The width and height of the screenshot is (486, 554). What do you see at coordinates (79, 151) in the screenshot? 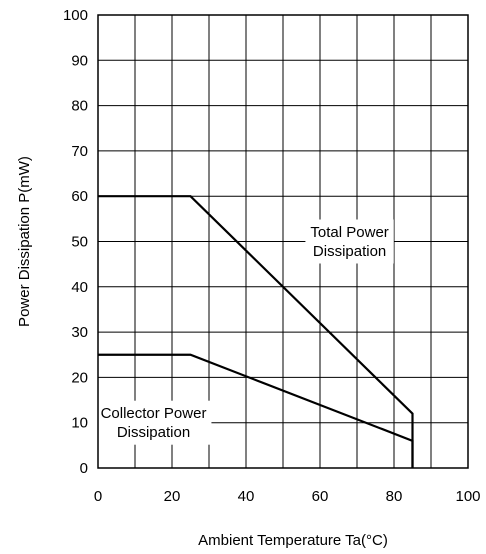
I see `y-tick-label: 70` at bounding box center [79, 151].